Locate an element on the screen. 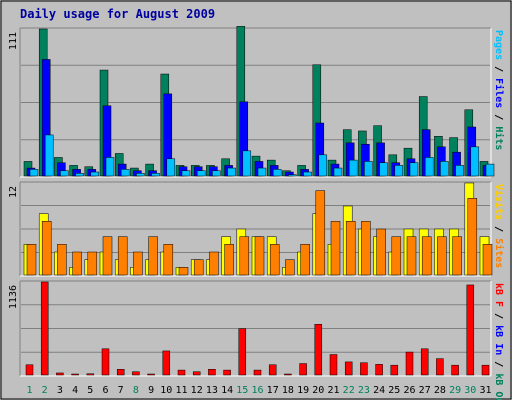  x-tick-label-day-3: 3 is located at coordinates (60, 390).